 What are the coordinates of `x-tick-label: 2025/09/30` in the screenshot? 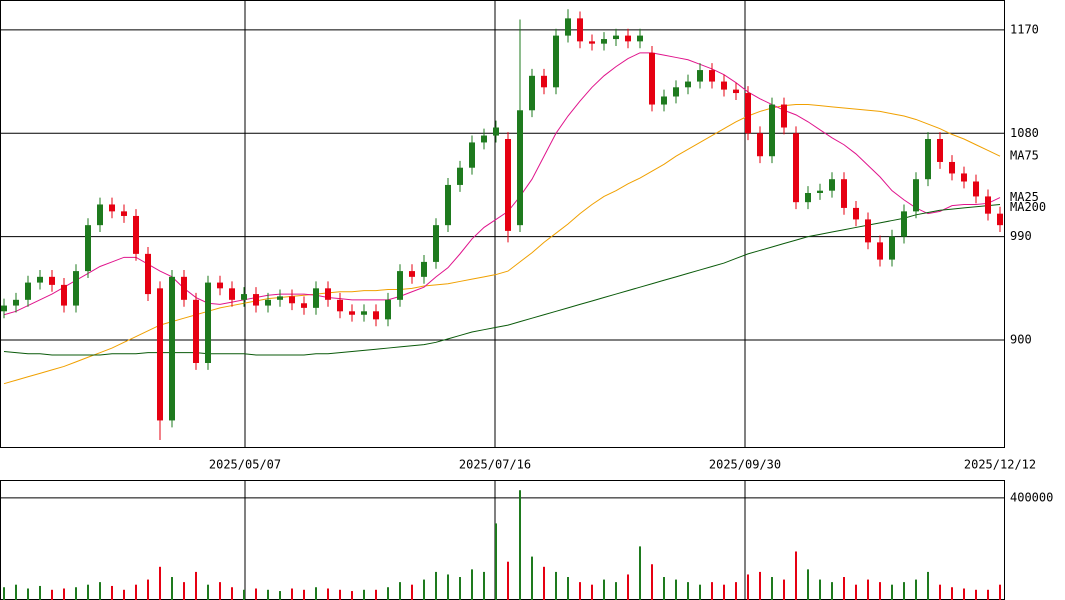 It's located at (745, 465).